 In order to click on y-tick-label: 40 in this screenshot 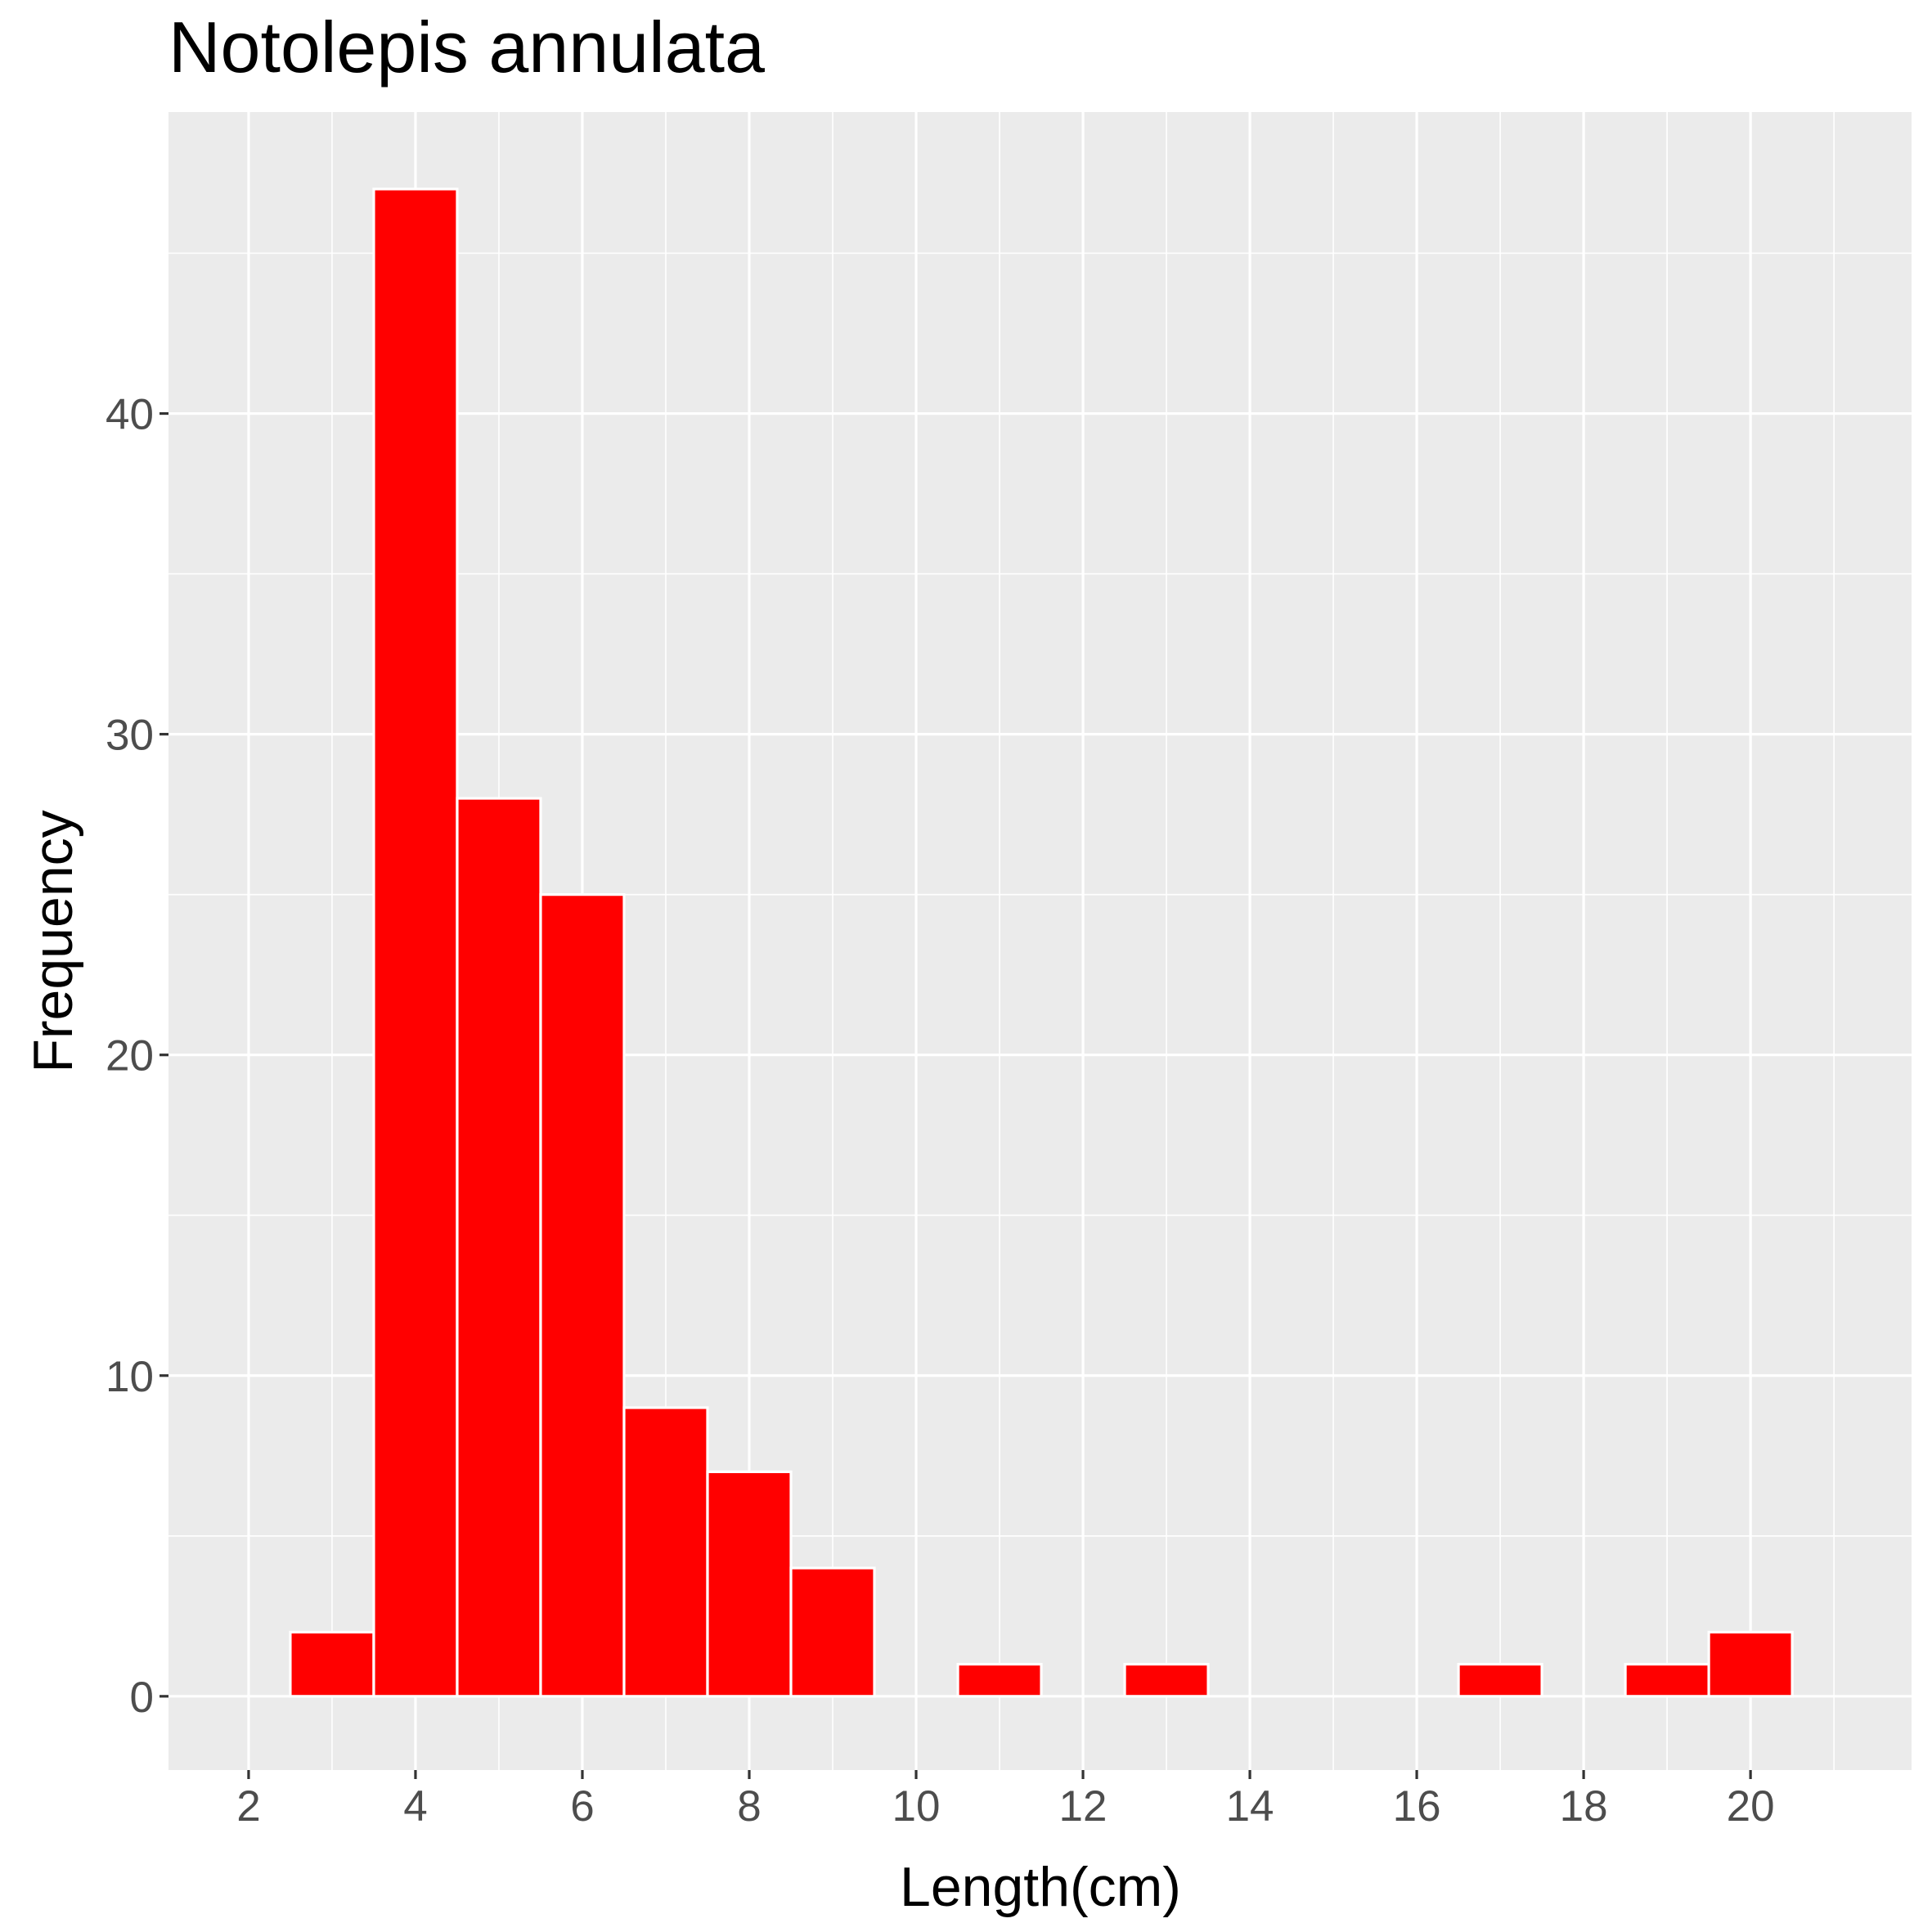, I will do `click(130, 415)`.